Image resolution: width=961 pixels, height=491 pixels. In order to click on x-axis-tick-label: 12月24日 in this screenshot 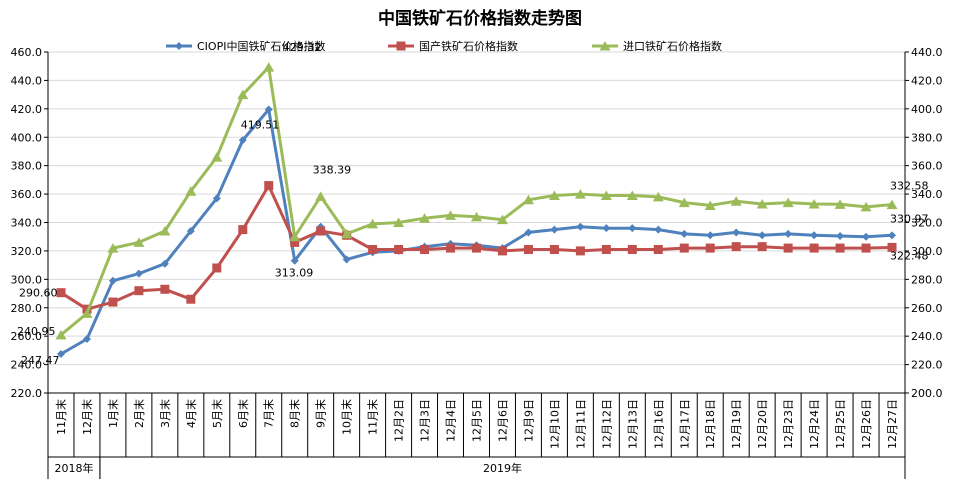, I will do `click(814, 424)`.